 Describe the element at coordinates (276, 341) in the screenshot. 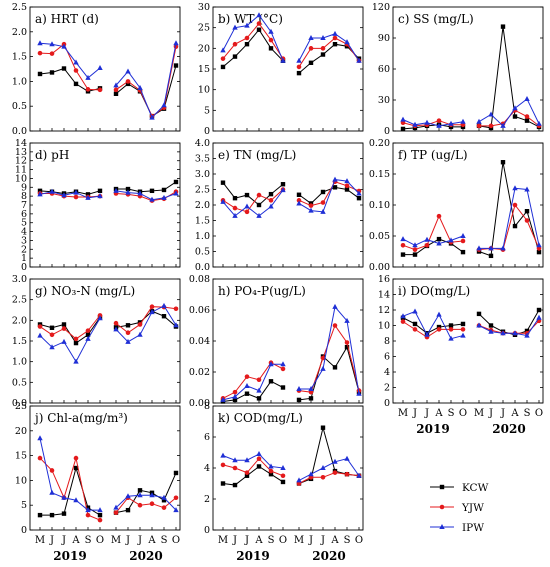

I see `panel-h: 0.00 0.02 0.04 0.06 0.08 h) PO₄-P(ug/L)` at that location.